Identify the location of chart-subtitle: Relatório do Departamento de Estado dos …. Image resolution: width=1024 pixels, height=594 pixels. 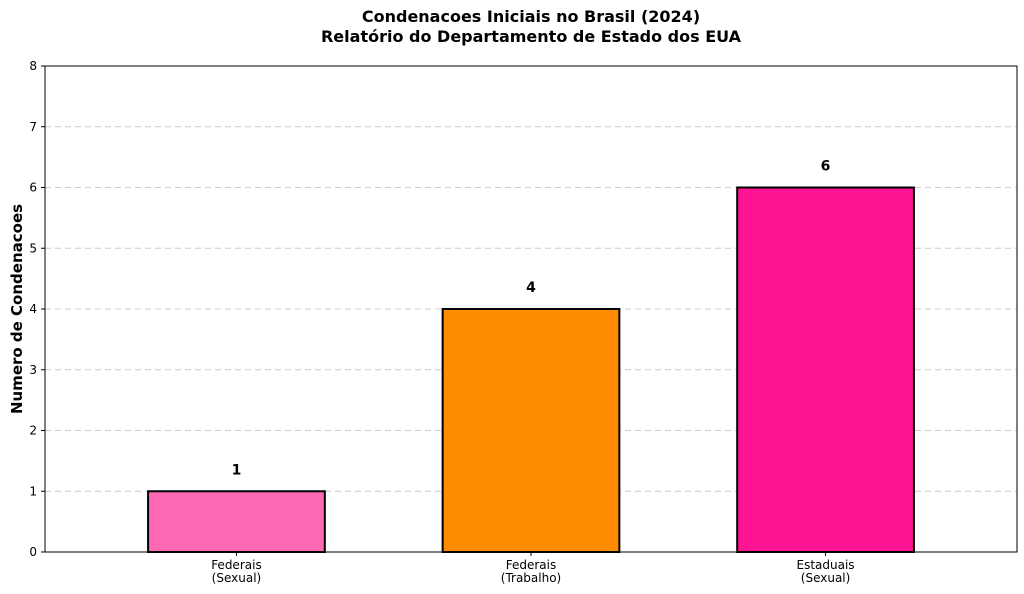
(531, 36).